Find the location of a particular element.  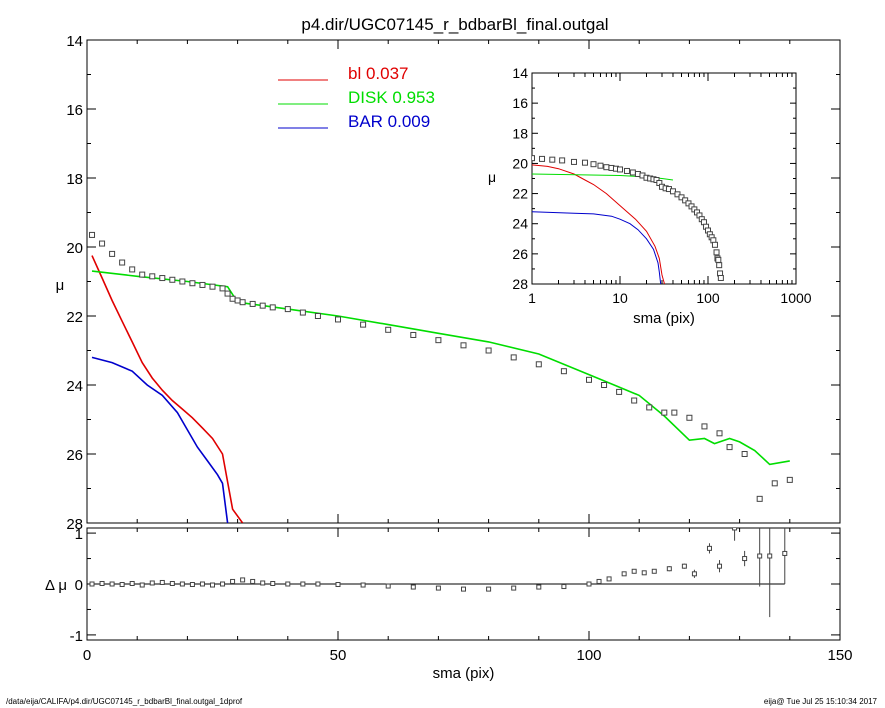

inset-x-tick-label: 1 is located at coordinates (532, 298).